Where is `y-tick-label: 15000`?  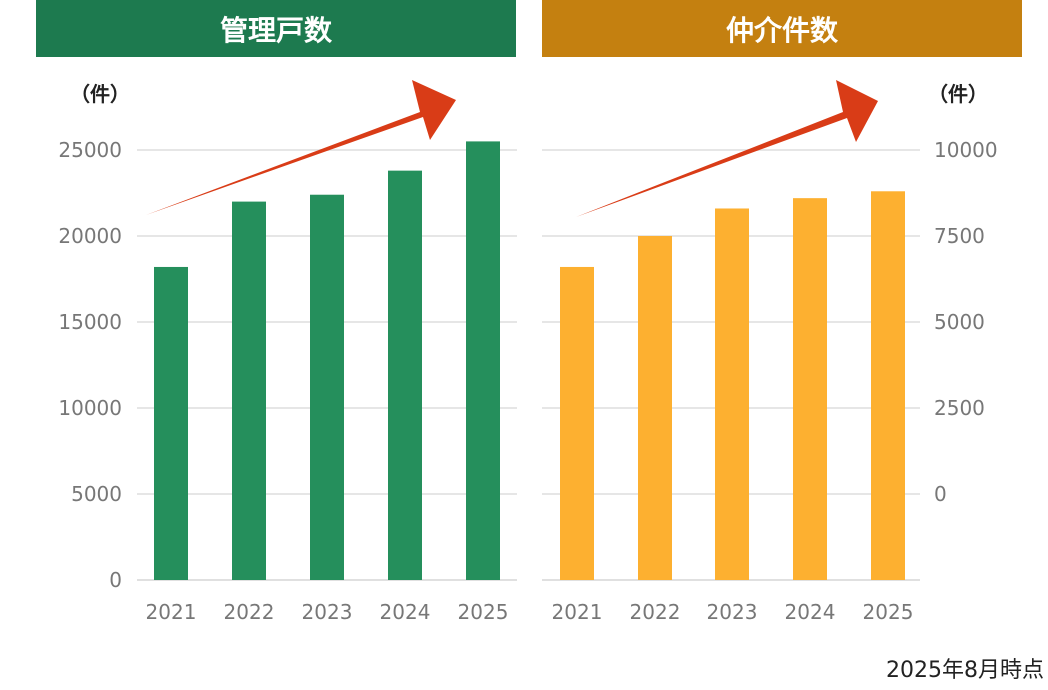 y-tick-label: 15000 is located at coordinates (90, 322).